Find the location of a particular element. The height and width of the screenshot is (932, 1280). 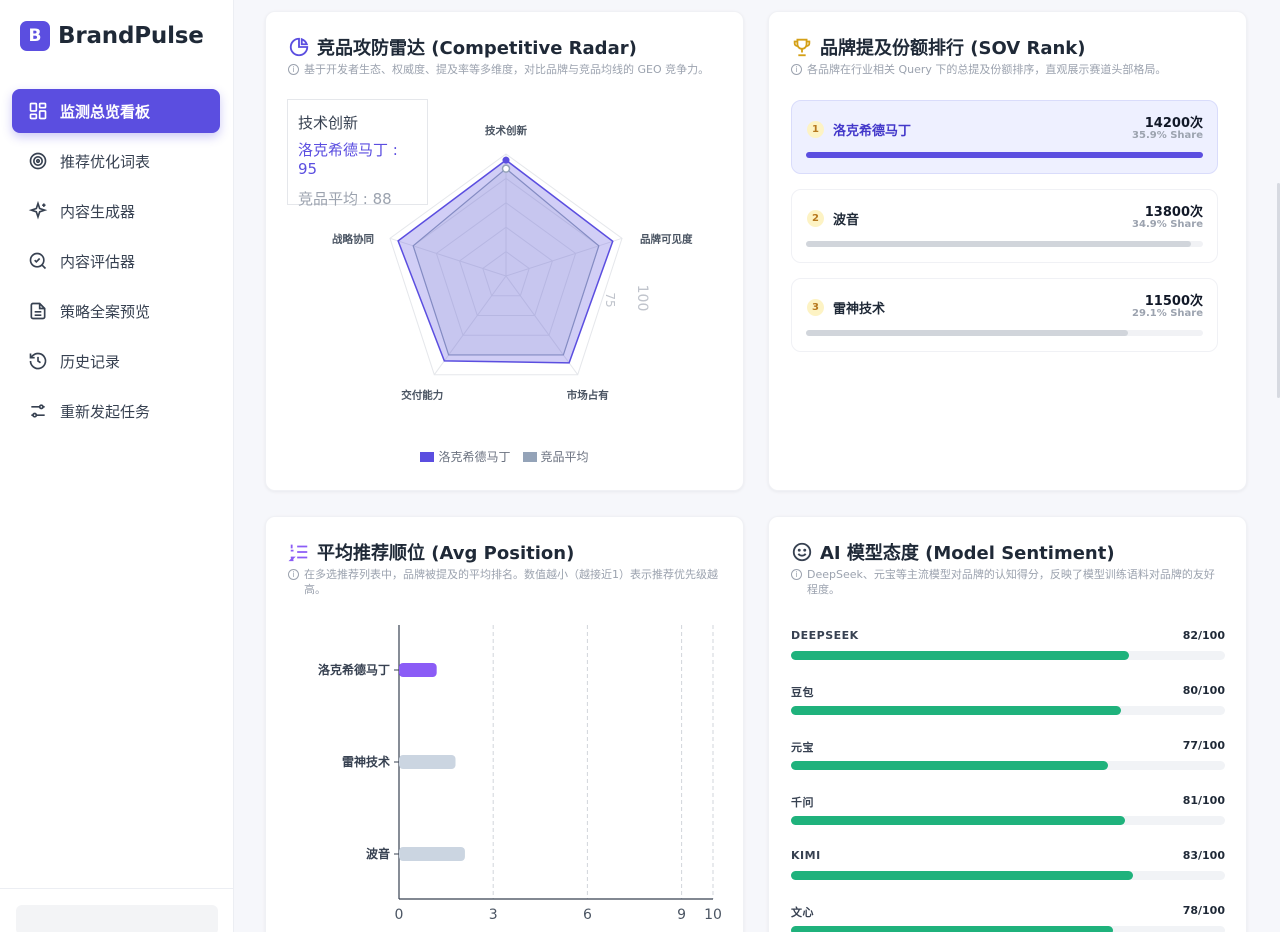

radar-indicator-label: 品牌可见度 is located at coordinates (666, 238).